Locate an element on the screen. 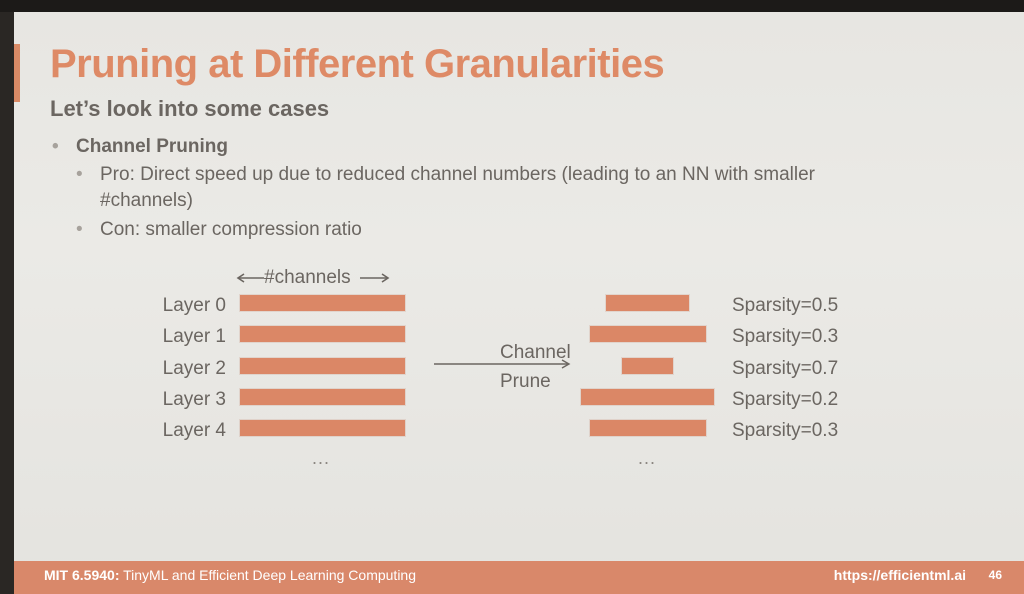 This screenshot has width=1024, height=594. sub-bullet-con: • Con: smaller compression ratio is located at coordinates (219, 230).